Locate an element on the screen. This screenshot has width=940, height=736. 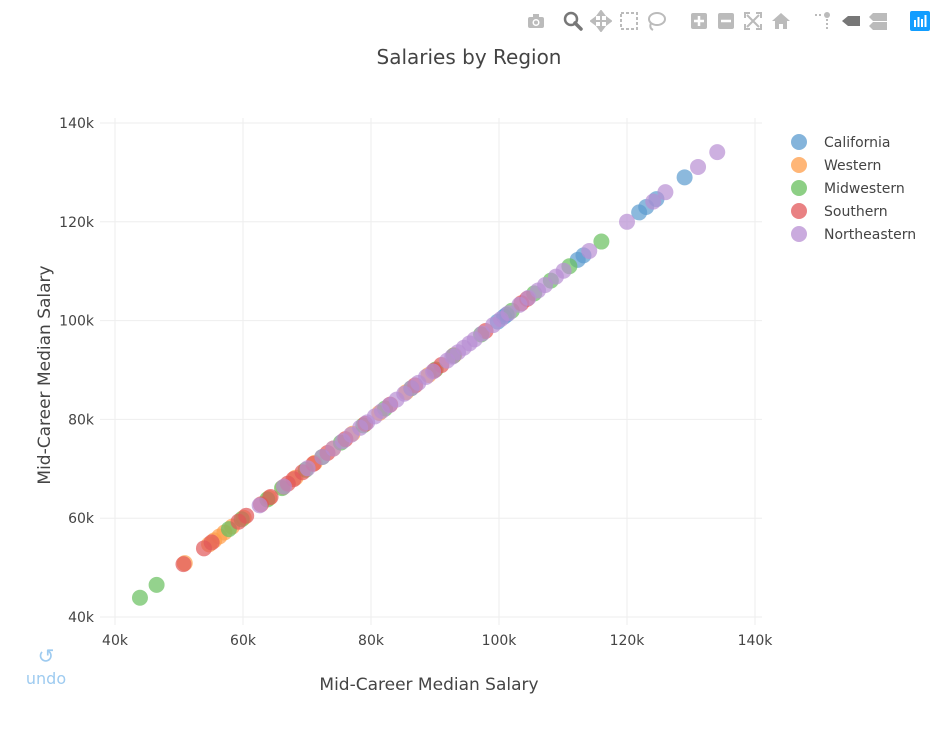
legend-label: California is located at coordinates (857, 143).